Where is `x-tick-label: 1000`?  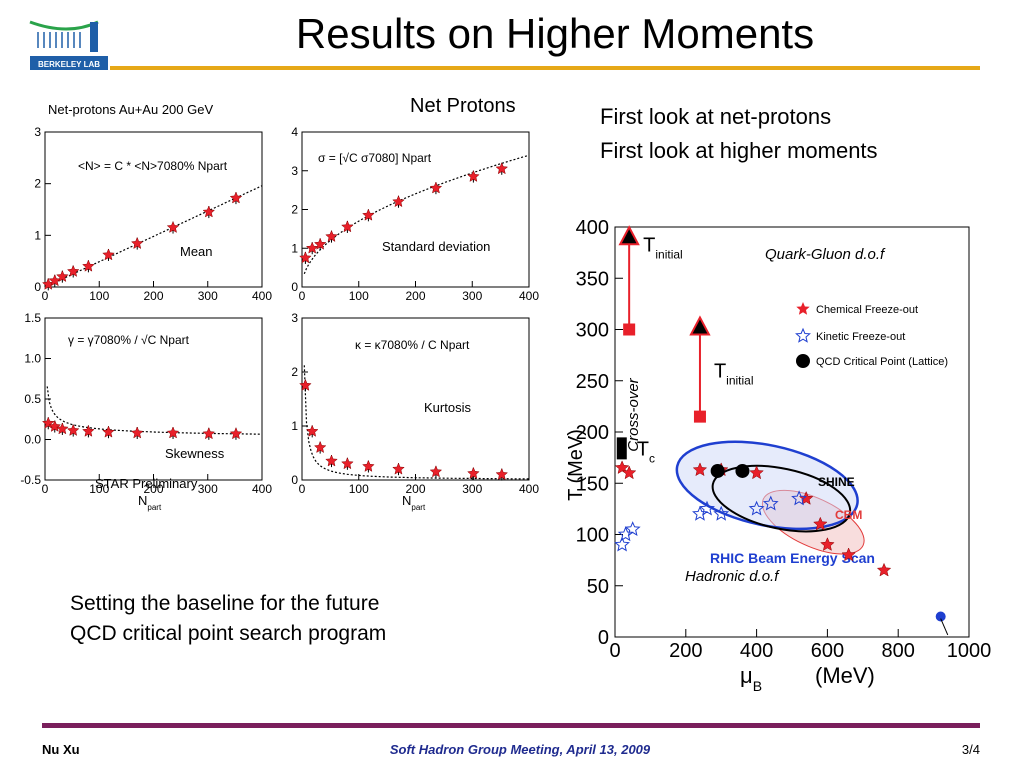
x-tick-label: 1000 is located at coordinates (969, 651).